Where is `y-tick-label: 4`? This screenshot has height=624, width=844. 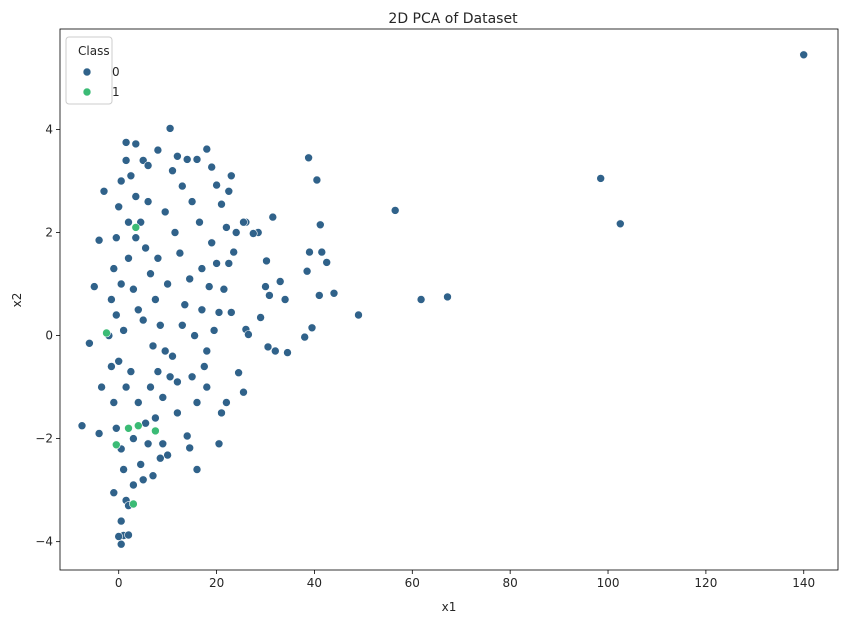
y-tick-label: 4 is located at coordinates (49, 129).